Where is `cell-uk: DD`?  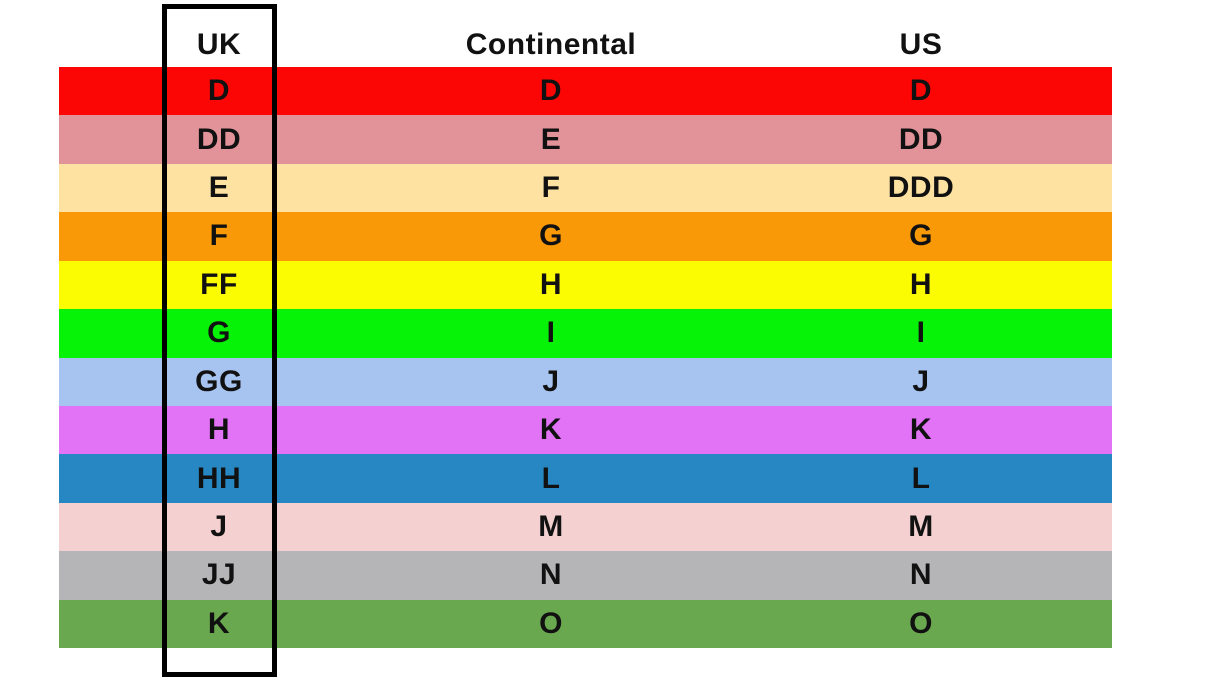
cell-uk: DD is located at coordinates (219, 139).